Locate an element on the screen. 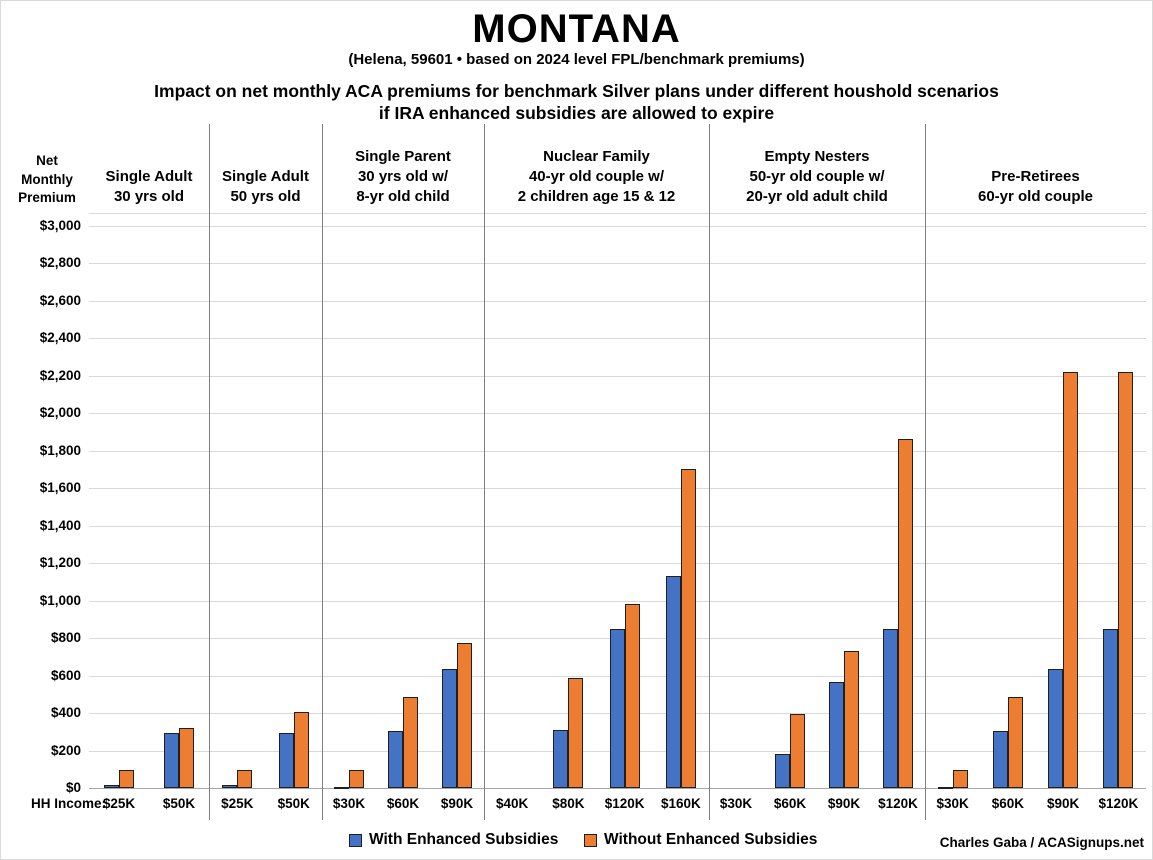 Image resolution: width=1153 pixels, height=860 pixels. y-axis-title: Net Monthly Premium is located at coordinates (47, 179).